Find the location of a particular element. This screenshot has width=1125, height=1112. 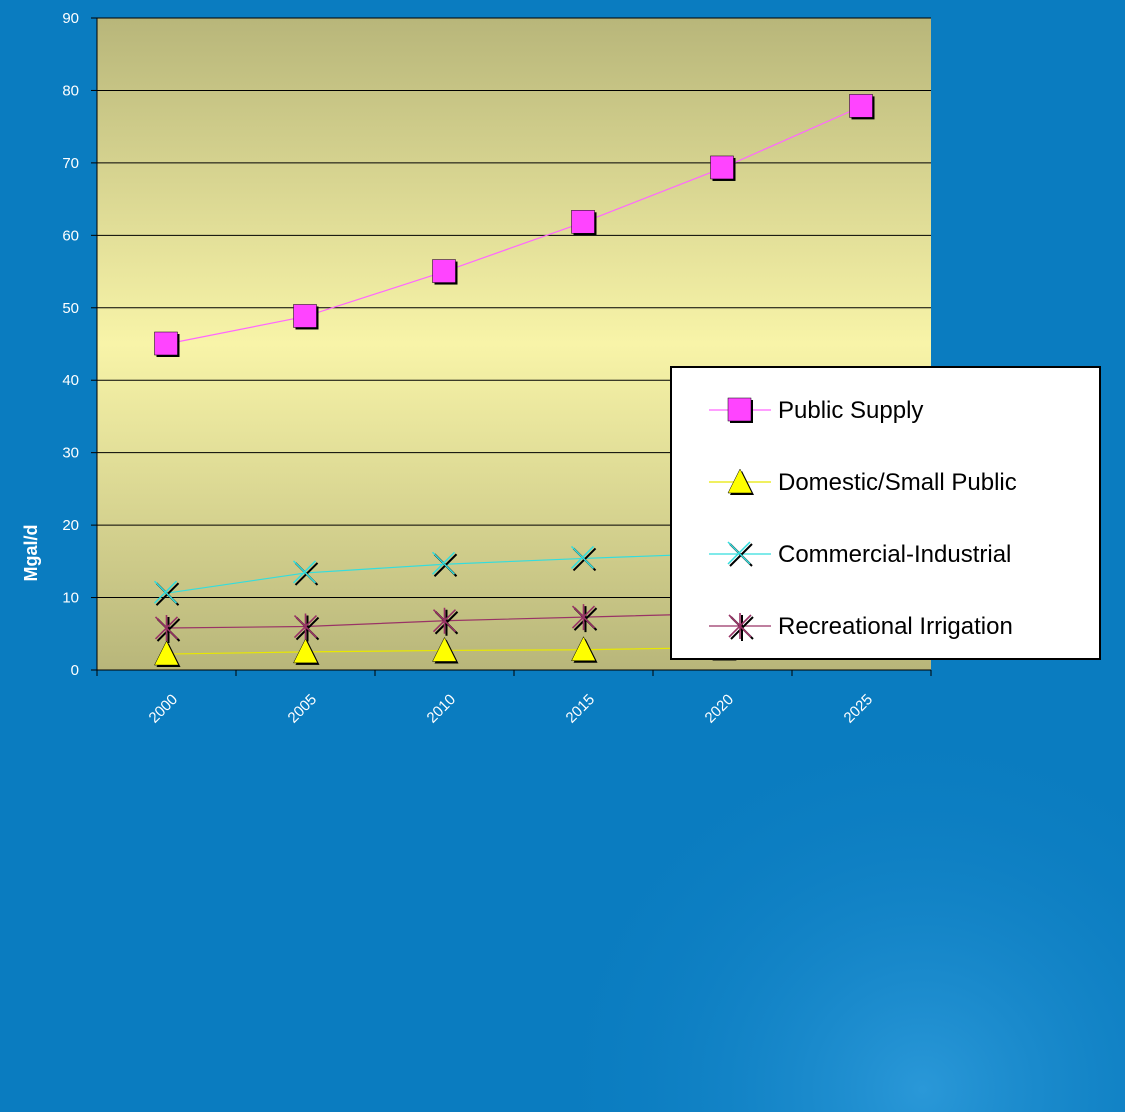

y-tick-label: 40 is located at coordinates (70, 380).